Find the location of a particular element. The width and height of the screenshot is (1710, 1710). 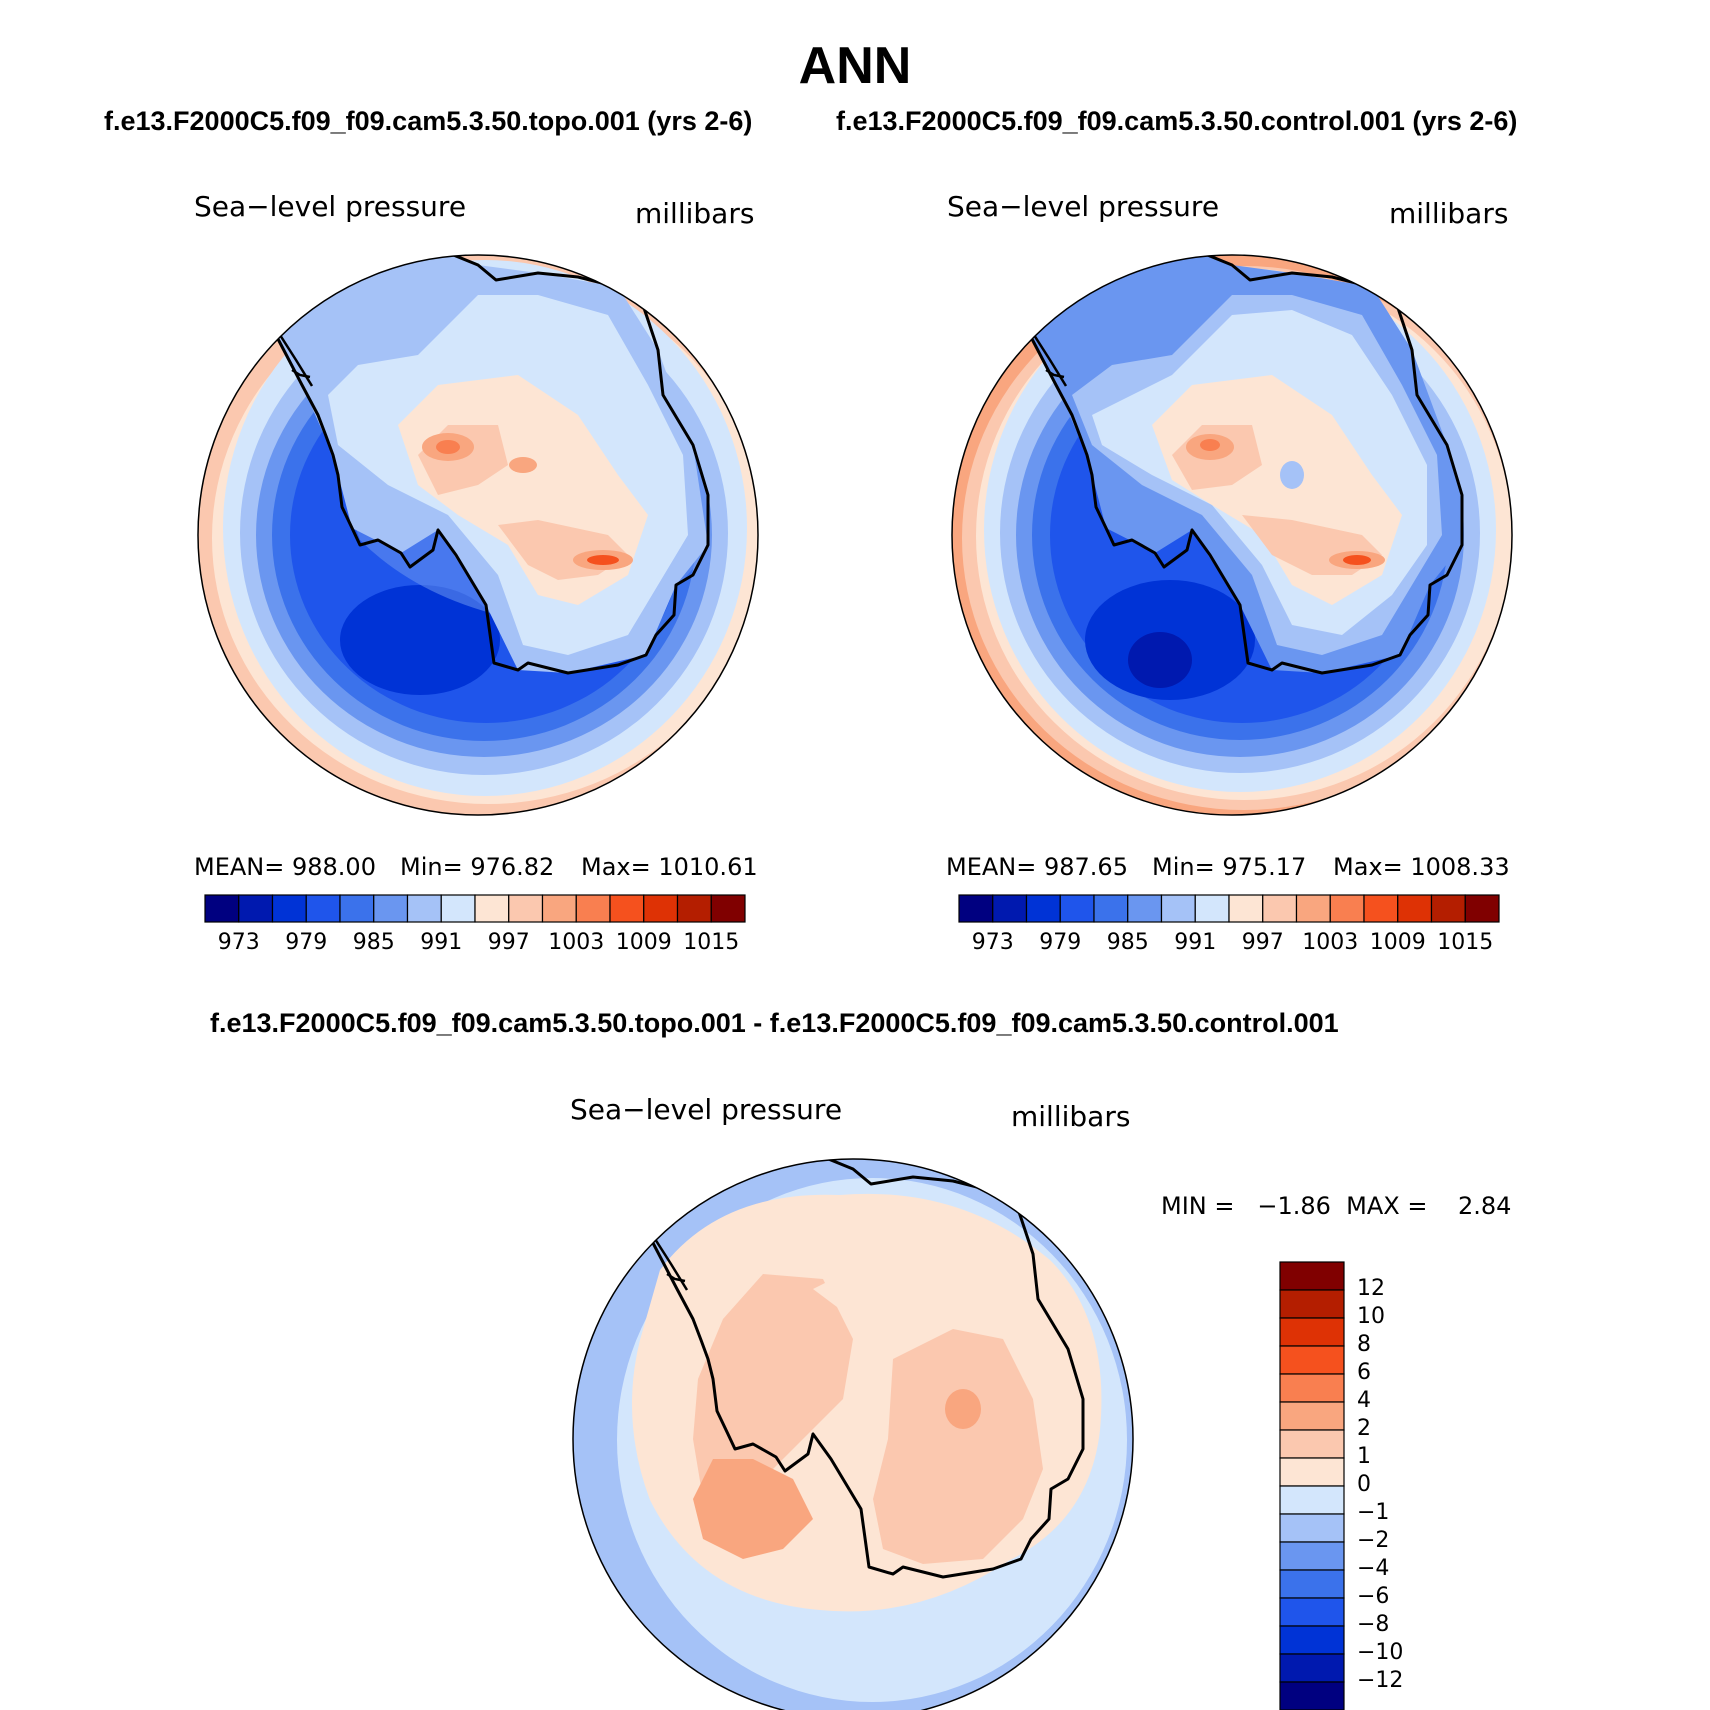

panel-2-units-label: millibars is located at coordinates (1449, 213).